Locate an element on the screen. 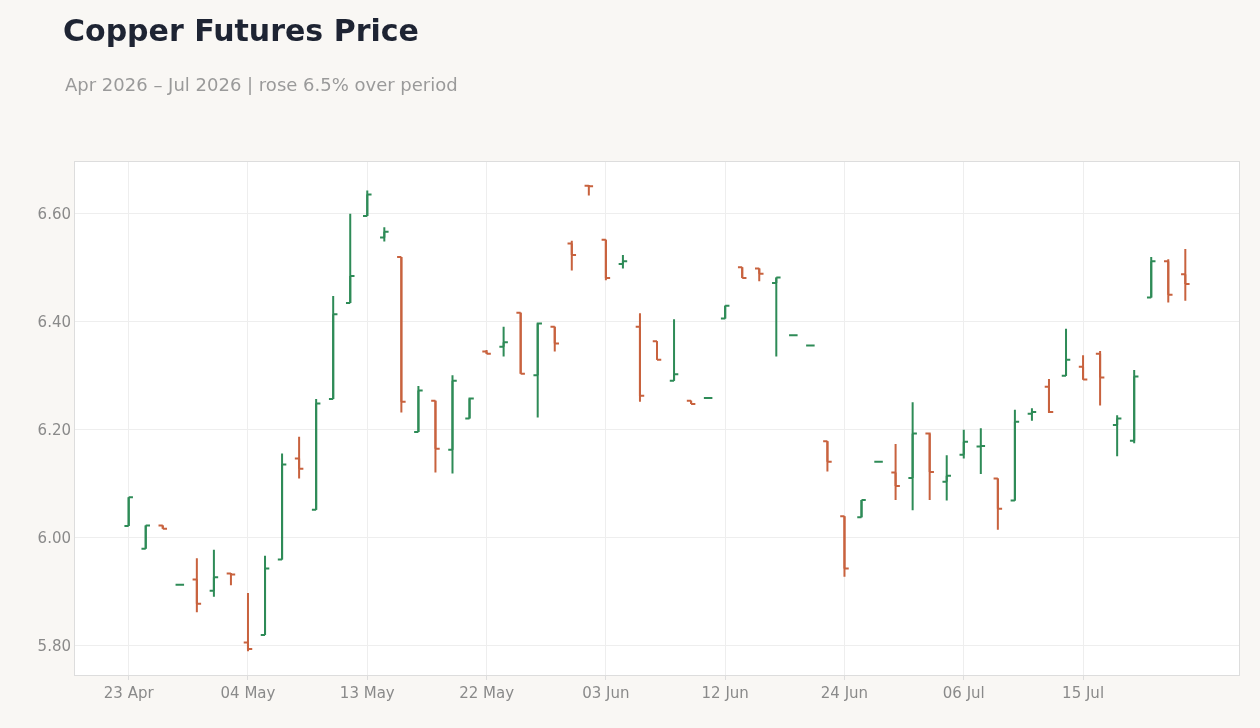 Image resolution: width=1260 pixels, height=728 pixels. x-tick-label: 03 Jun is located at coordinates (606, 693).